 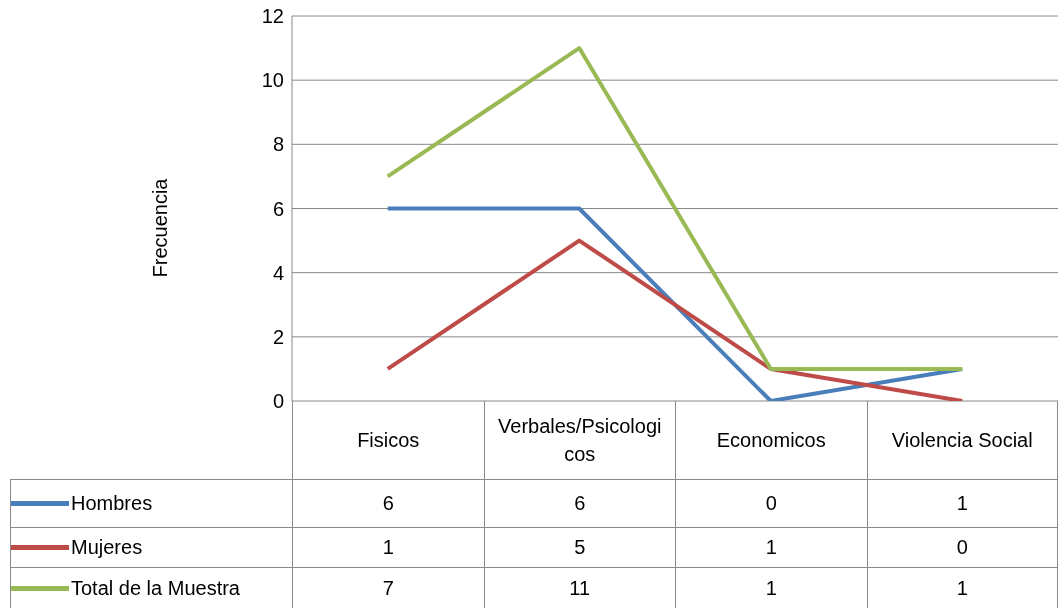 I want to click on x-tick-label: Fisicos, so click(x=388, y=440).